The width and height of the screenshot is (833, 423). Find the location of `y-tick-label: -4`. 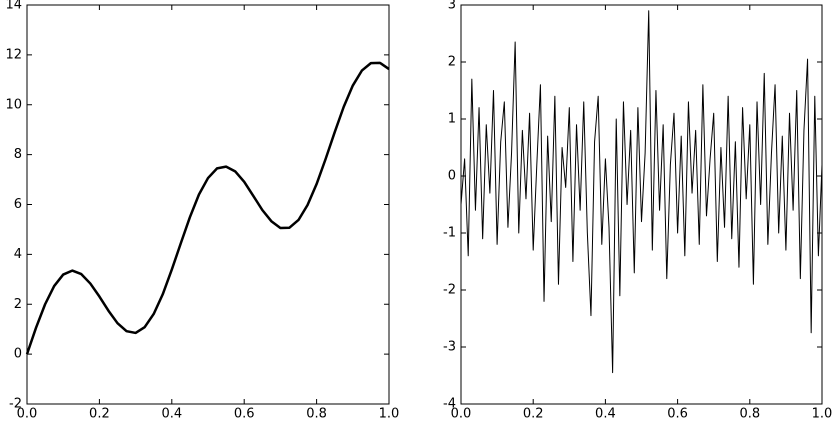

y-tick-label: -4 is located at coordinates (449, 404).